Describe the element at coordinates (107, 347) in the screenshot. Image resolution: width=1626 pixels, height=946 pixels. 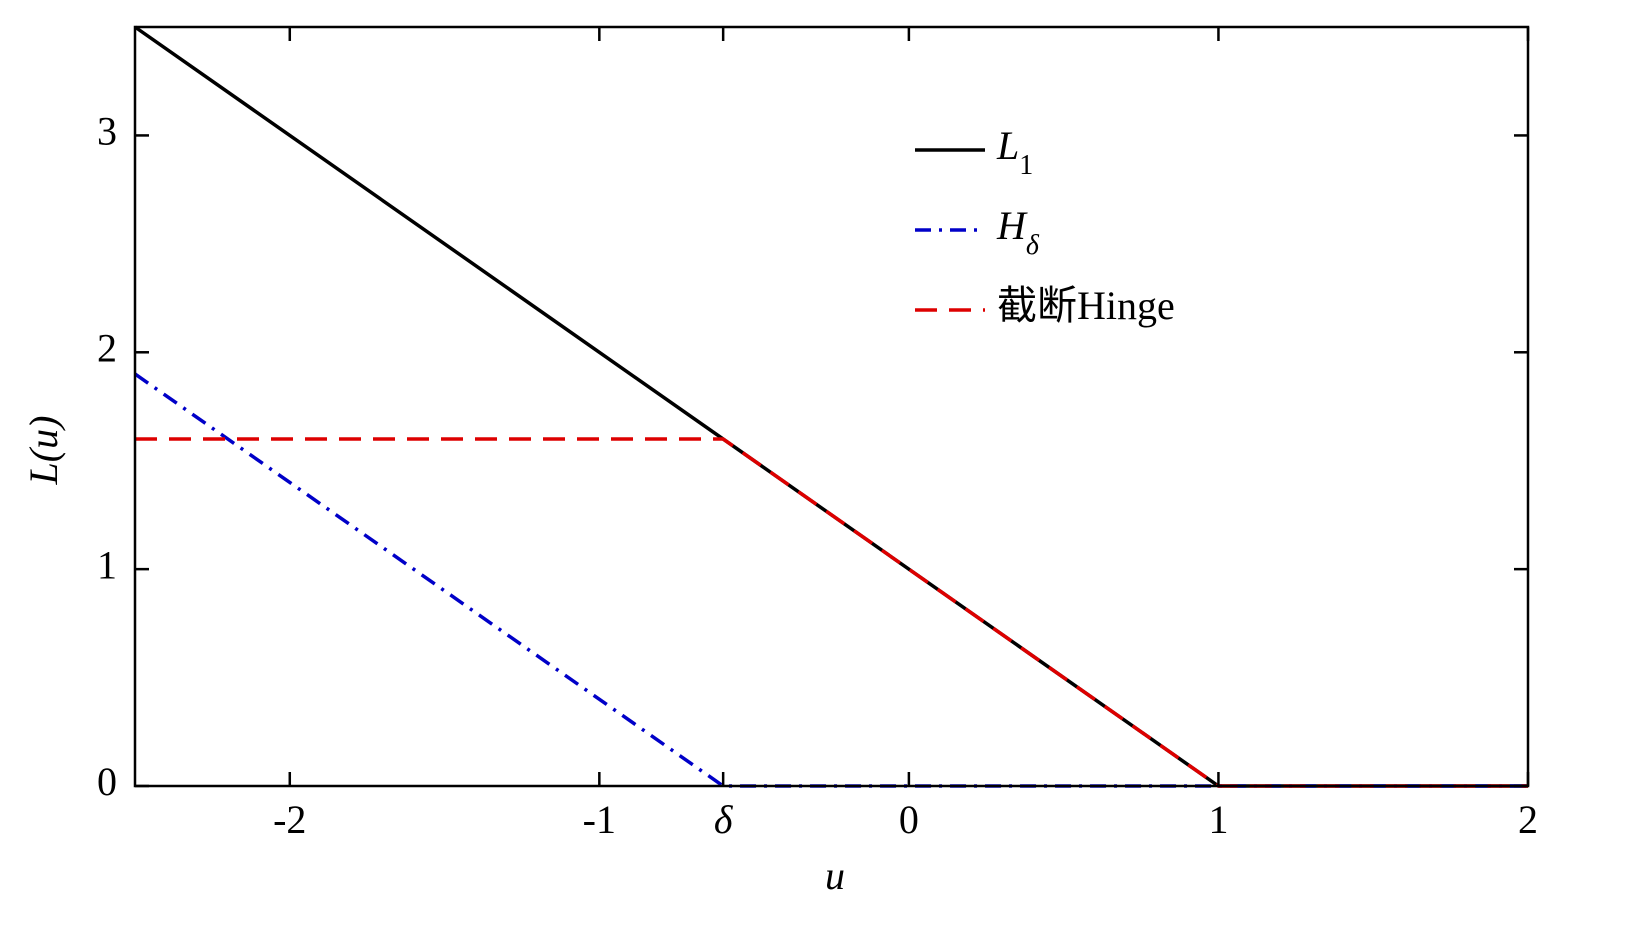
I see `y-tick-label: 2` at that location.